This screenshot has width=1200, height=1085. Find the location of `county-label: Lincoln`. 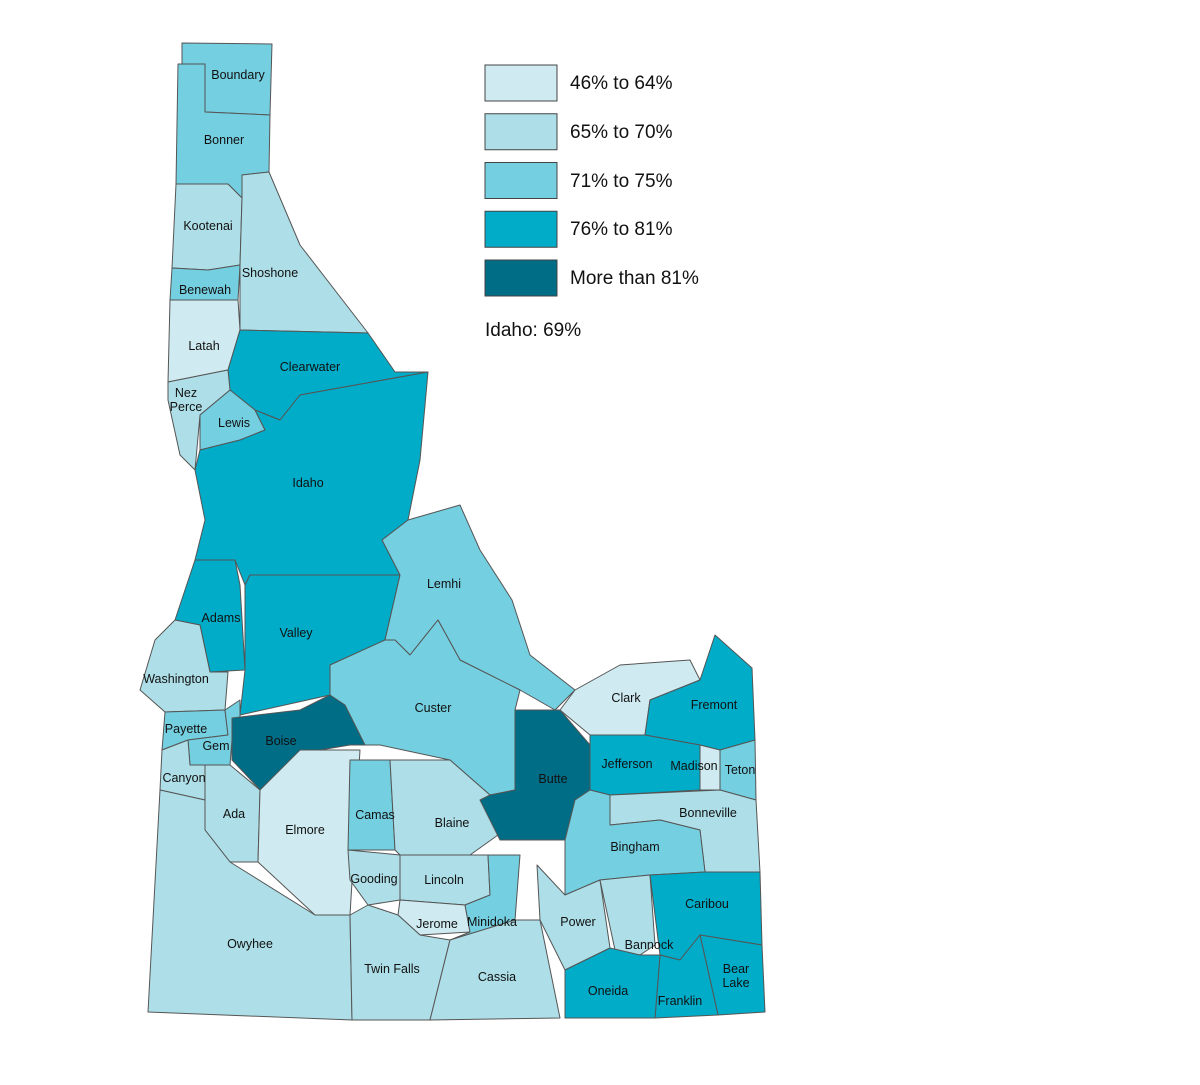

county-label: Lincoln is located at coordinates (444, 880).